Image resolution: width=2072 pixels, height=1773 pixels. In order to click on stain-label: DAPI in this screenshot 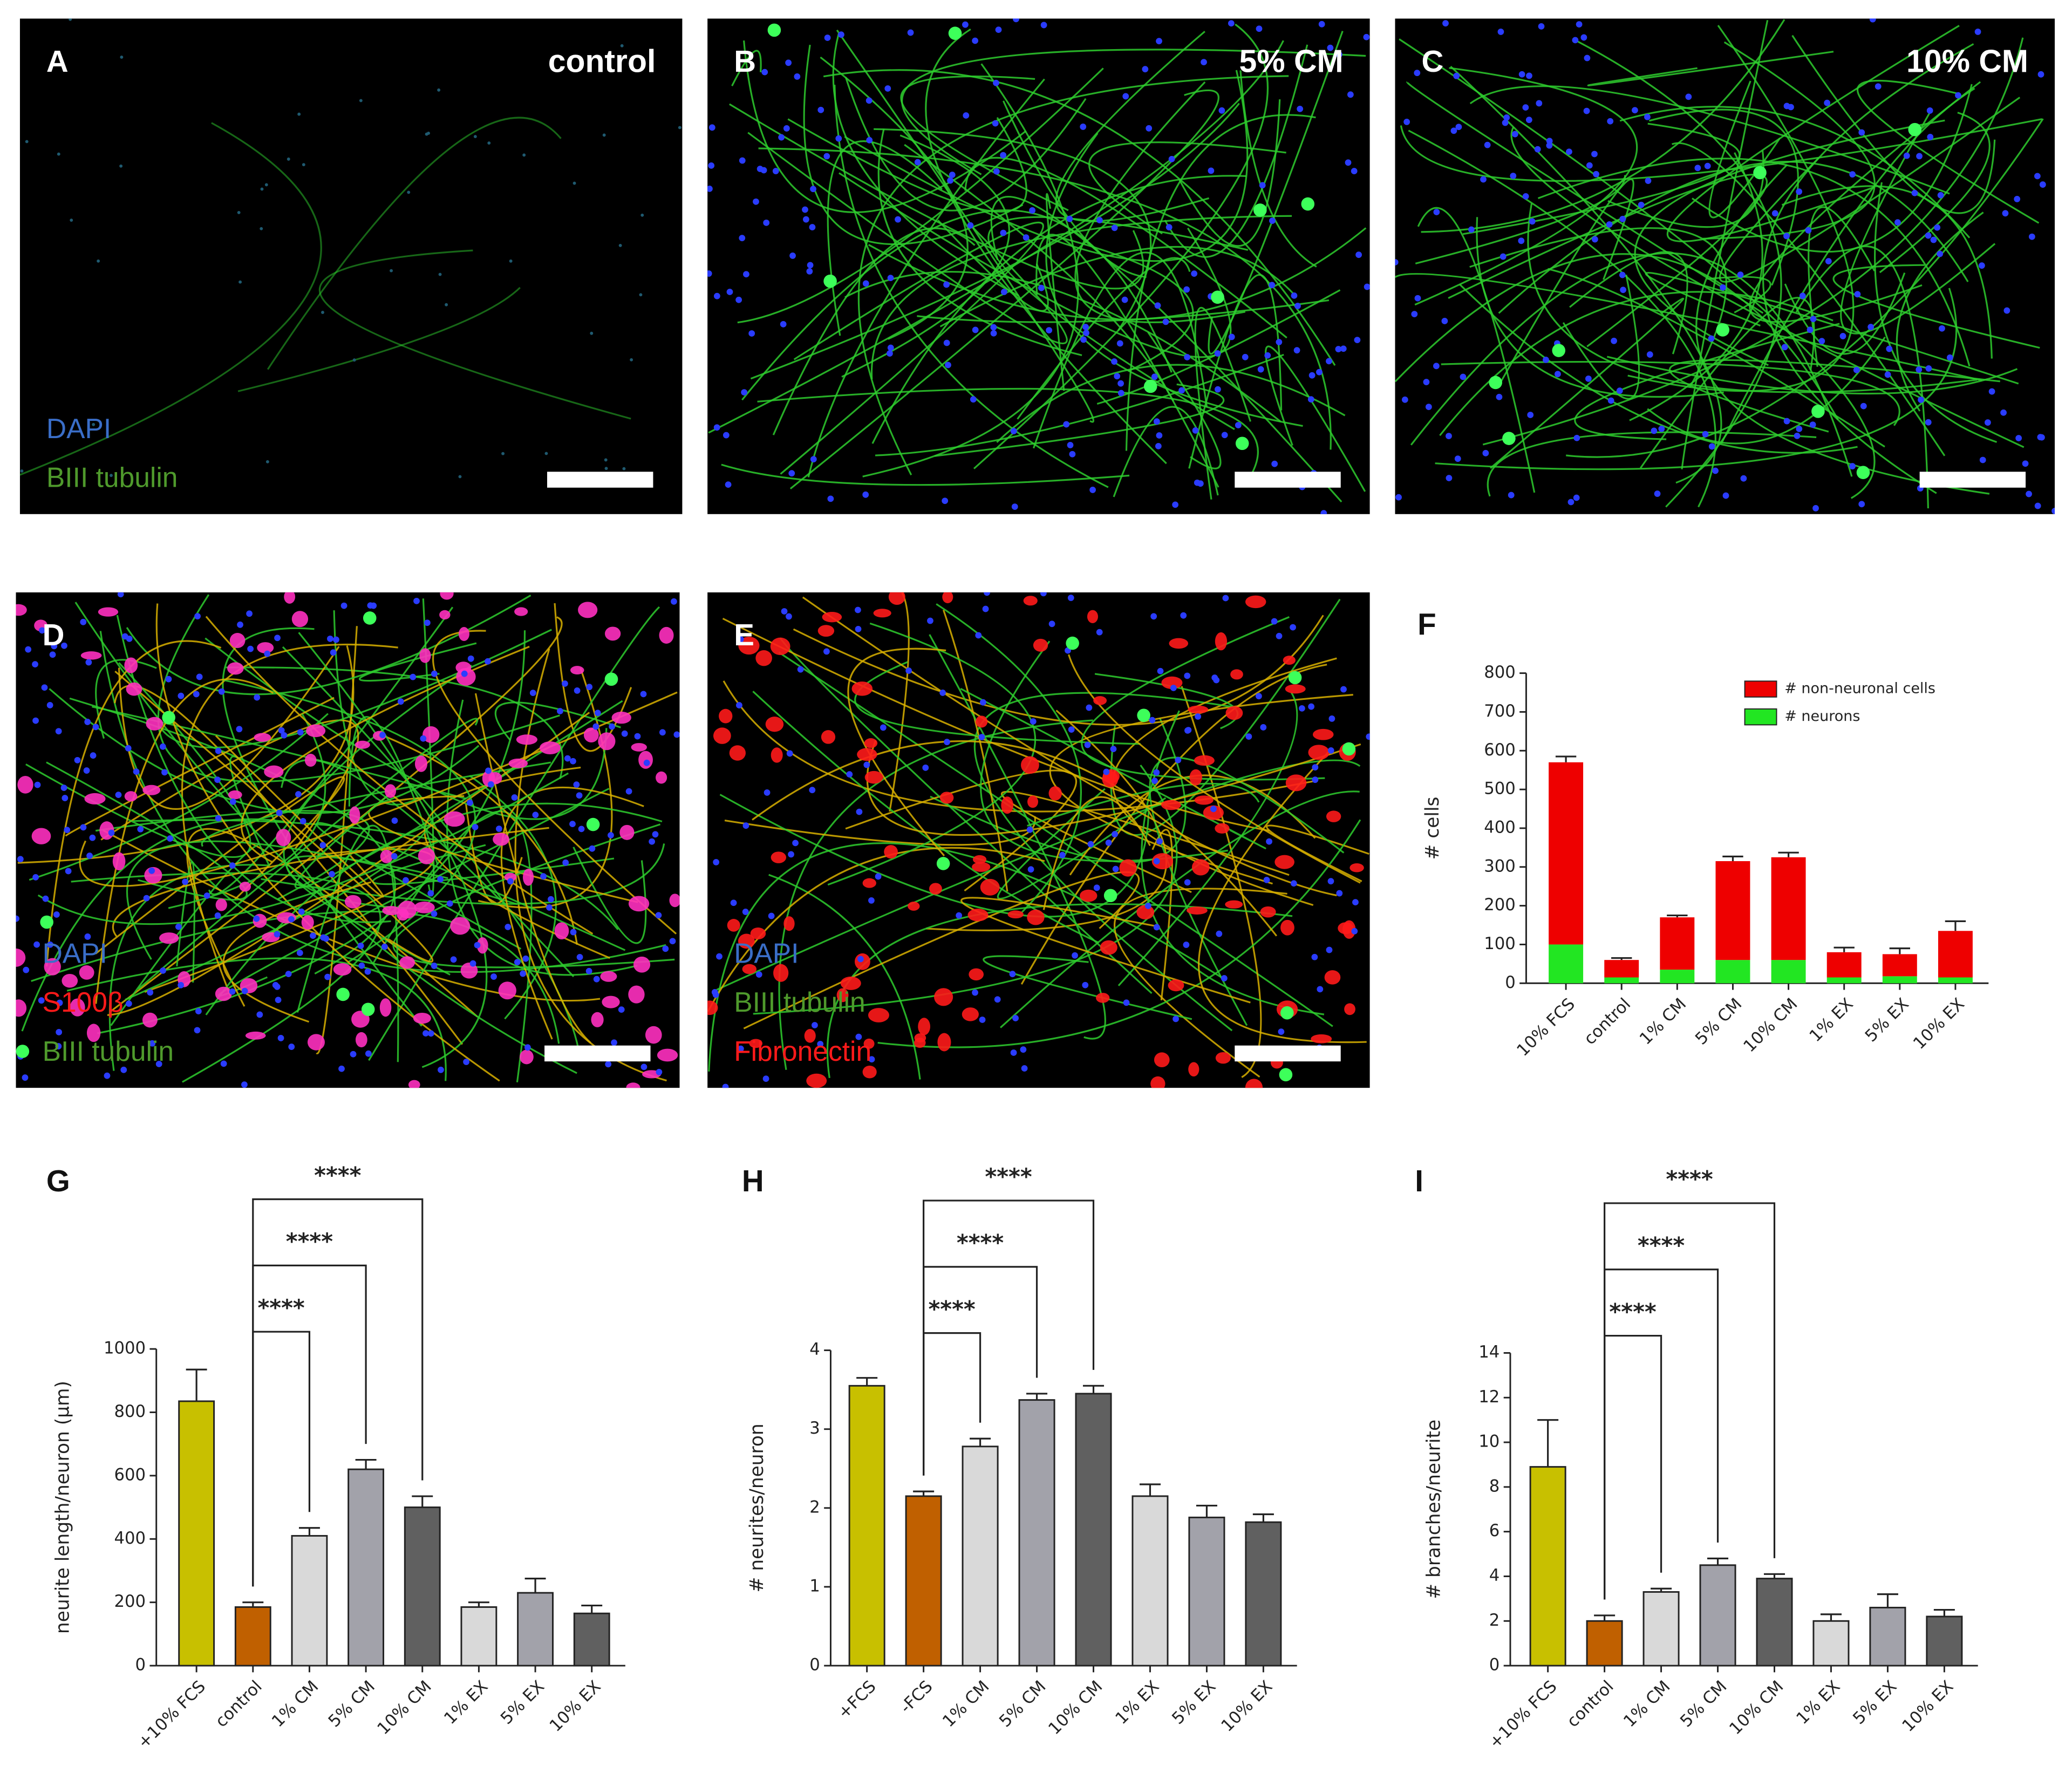, I will do `click(75, 953)`.